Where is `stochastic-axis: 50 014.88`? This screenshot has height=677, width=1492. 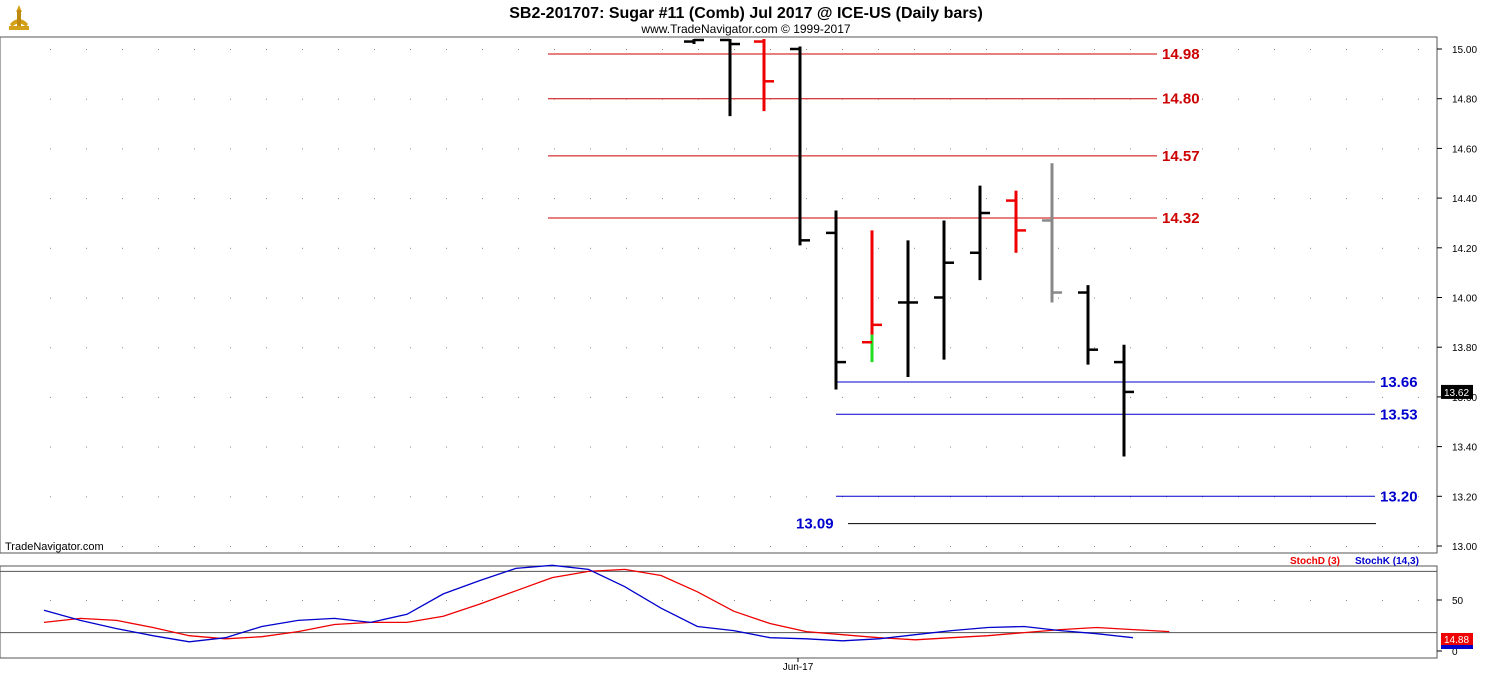
stochastic-axis: 50 014.88 is located at coordinates (1455, 627).